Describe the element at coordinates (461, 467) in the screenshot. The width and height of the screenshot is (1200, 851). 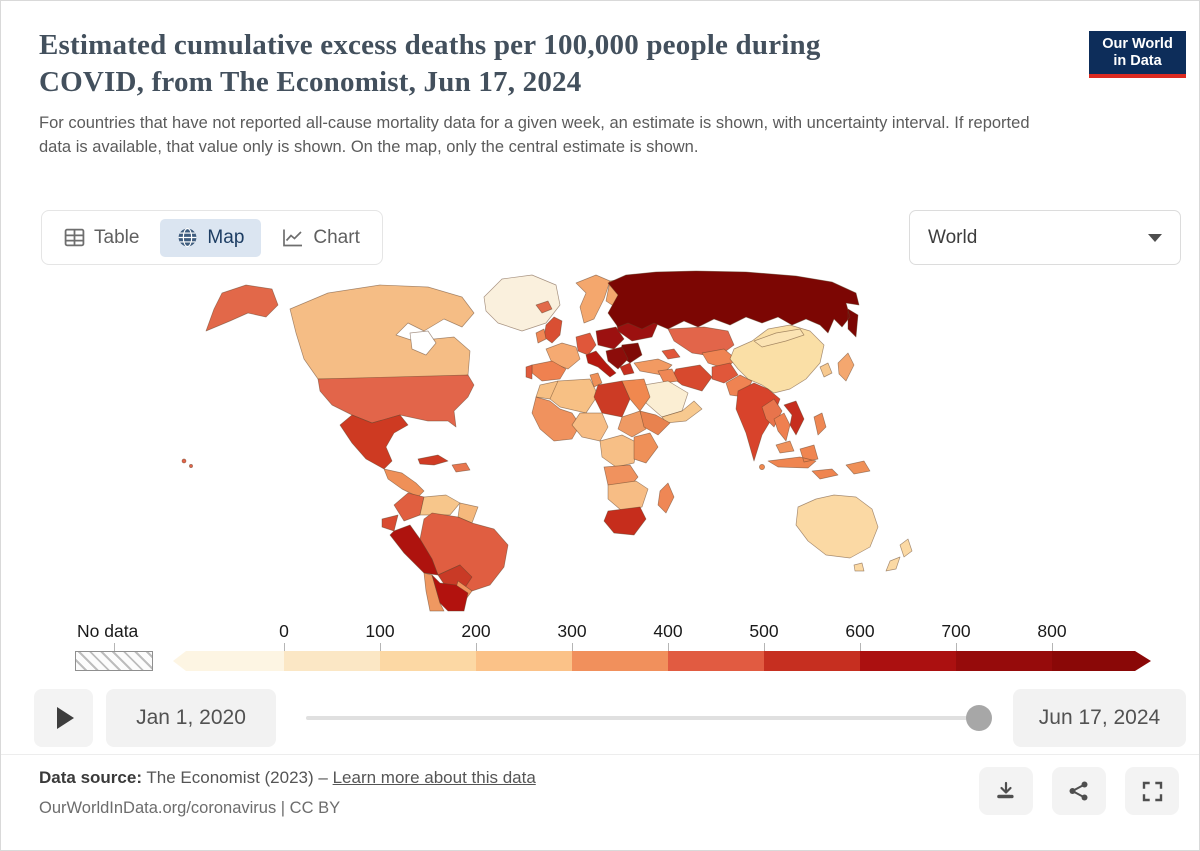
I see `region-hispaniola` at that location.